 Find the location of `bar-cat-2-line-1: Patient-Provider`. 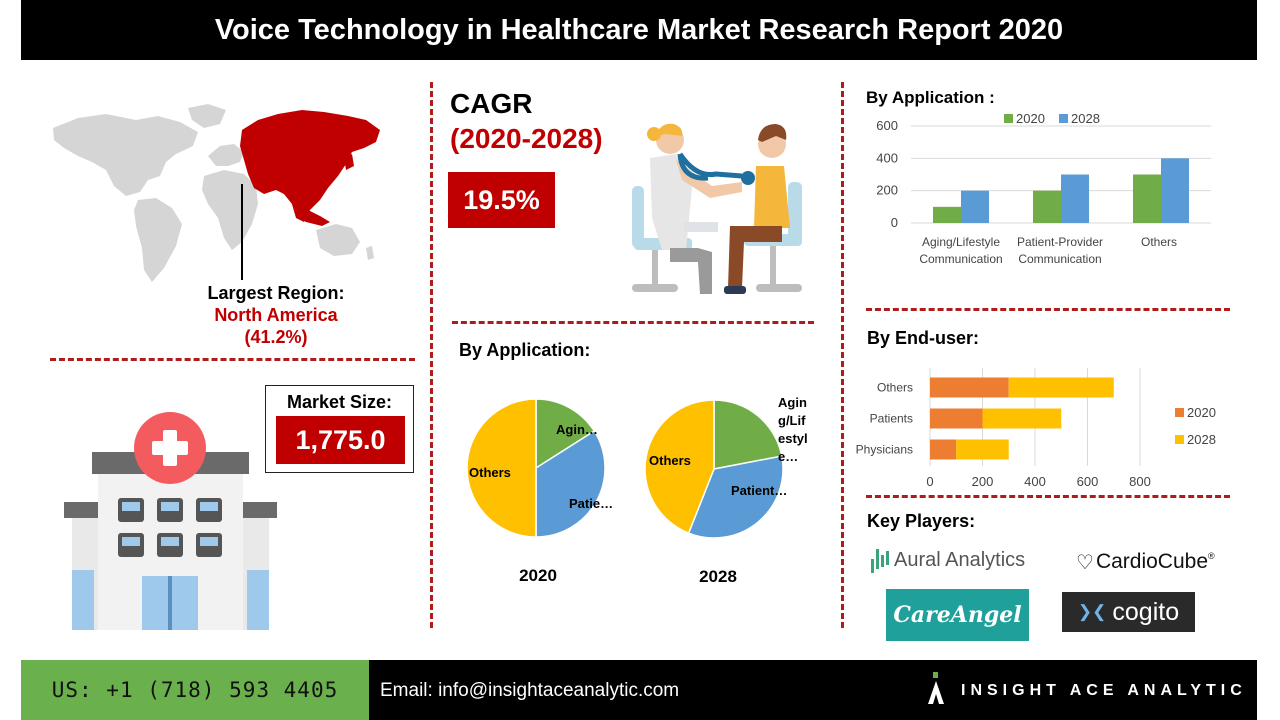

bar-cat-2-line-1: Patient-Provider is located at coordinates (1060, 242).